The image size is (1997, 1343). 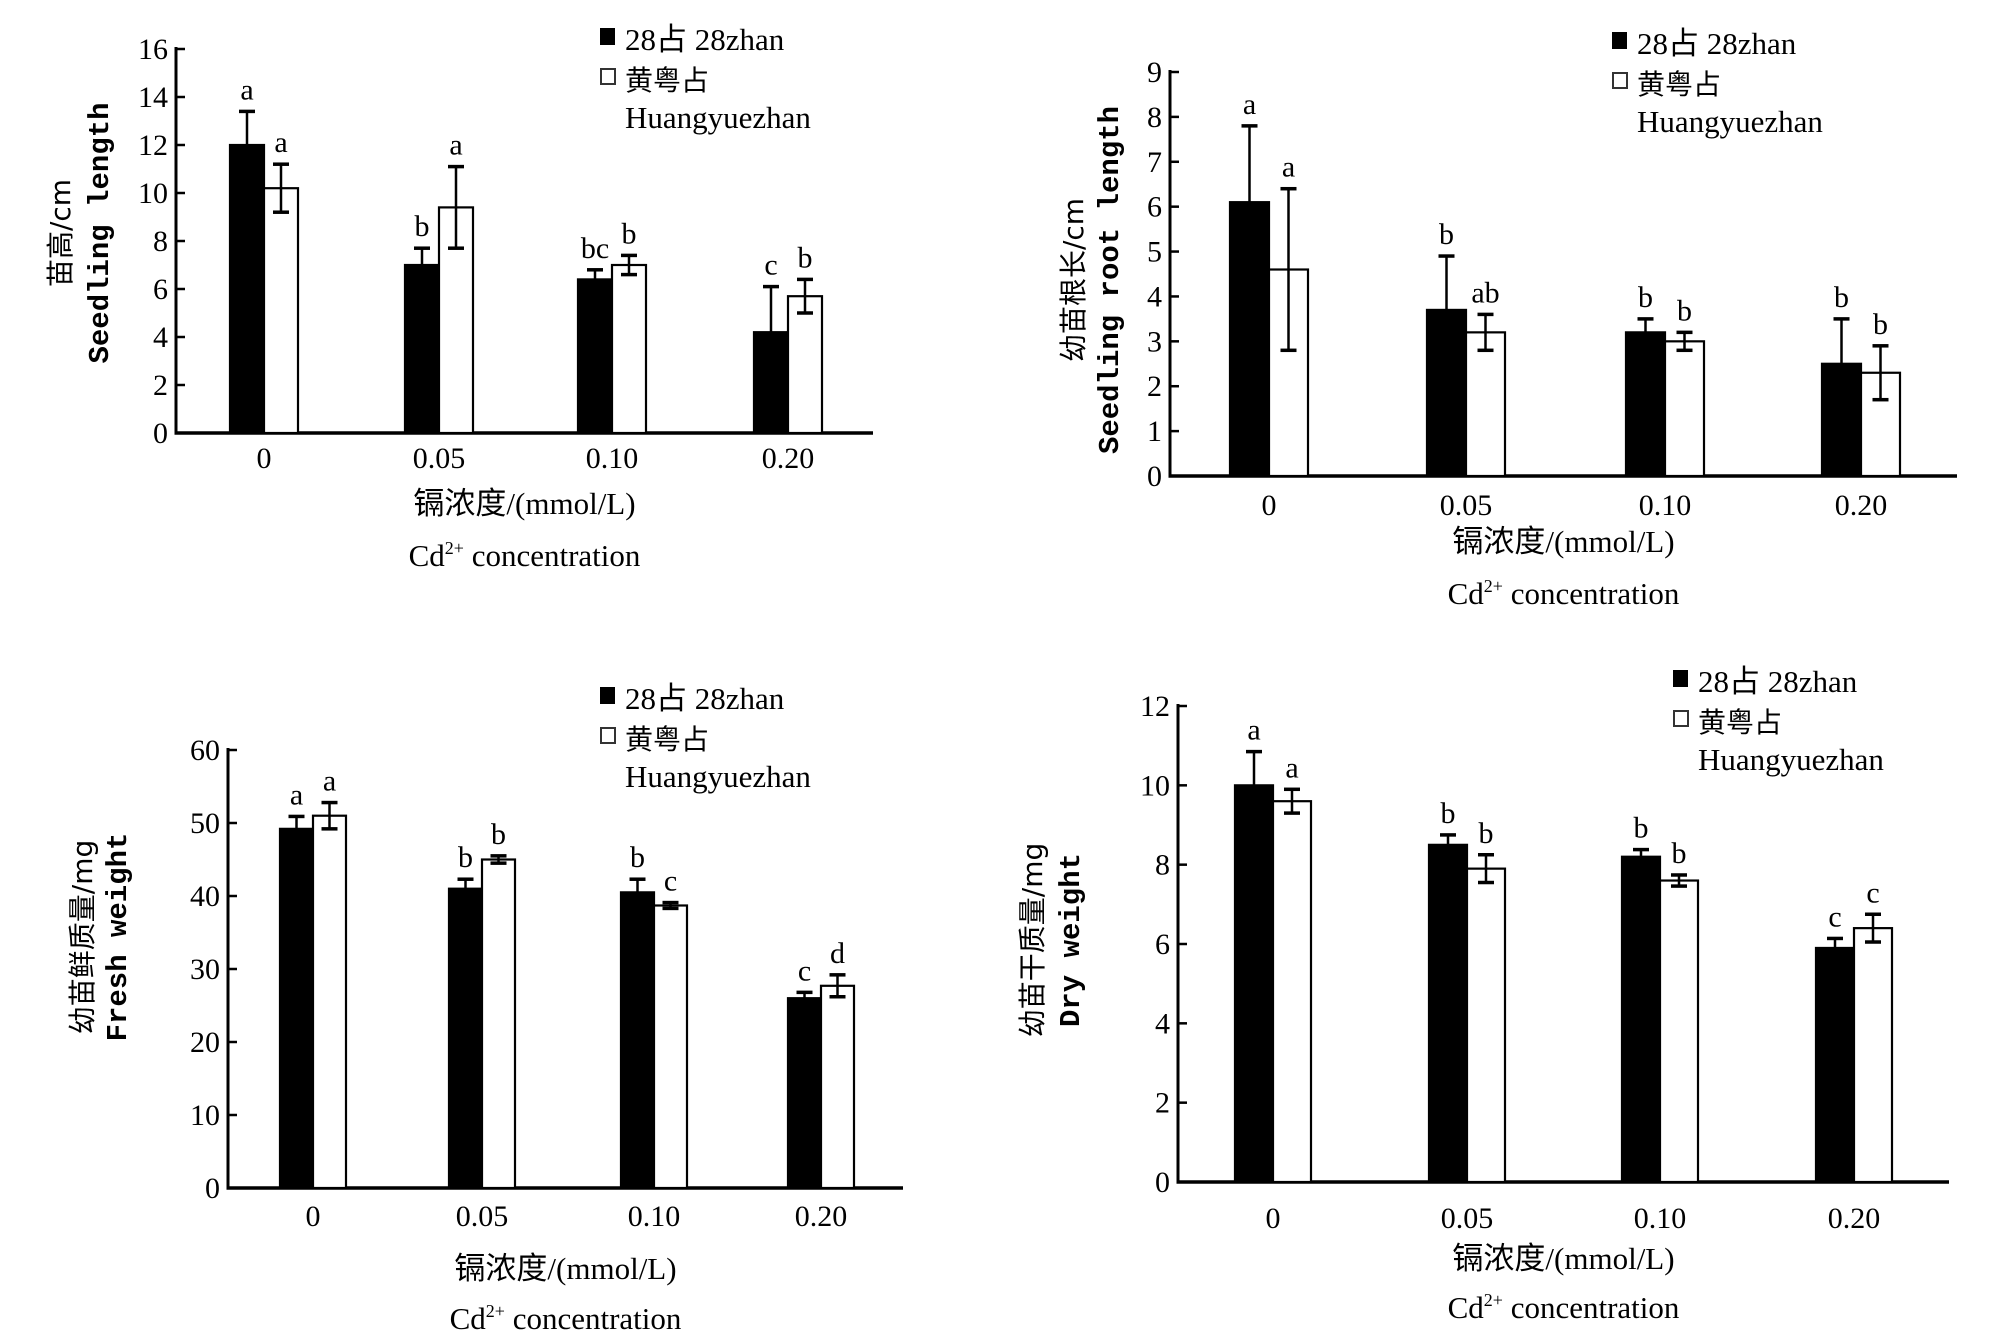 I want to click on y-tick-label: 1, so click(x=1154, y=431).